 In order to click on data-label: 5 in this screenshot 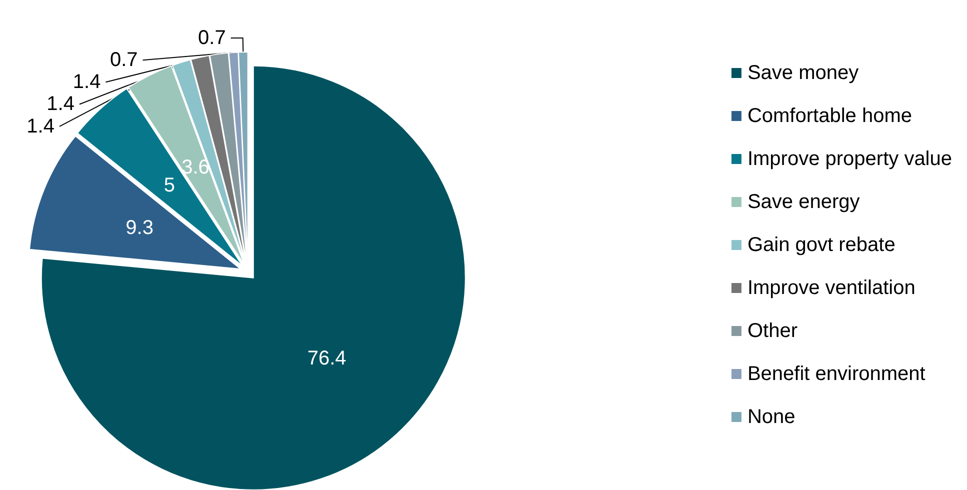, I will do `click(170, 185)`.